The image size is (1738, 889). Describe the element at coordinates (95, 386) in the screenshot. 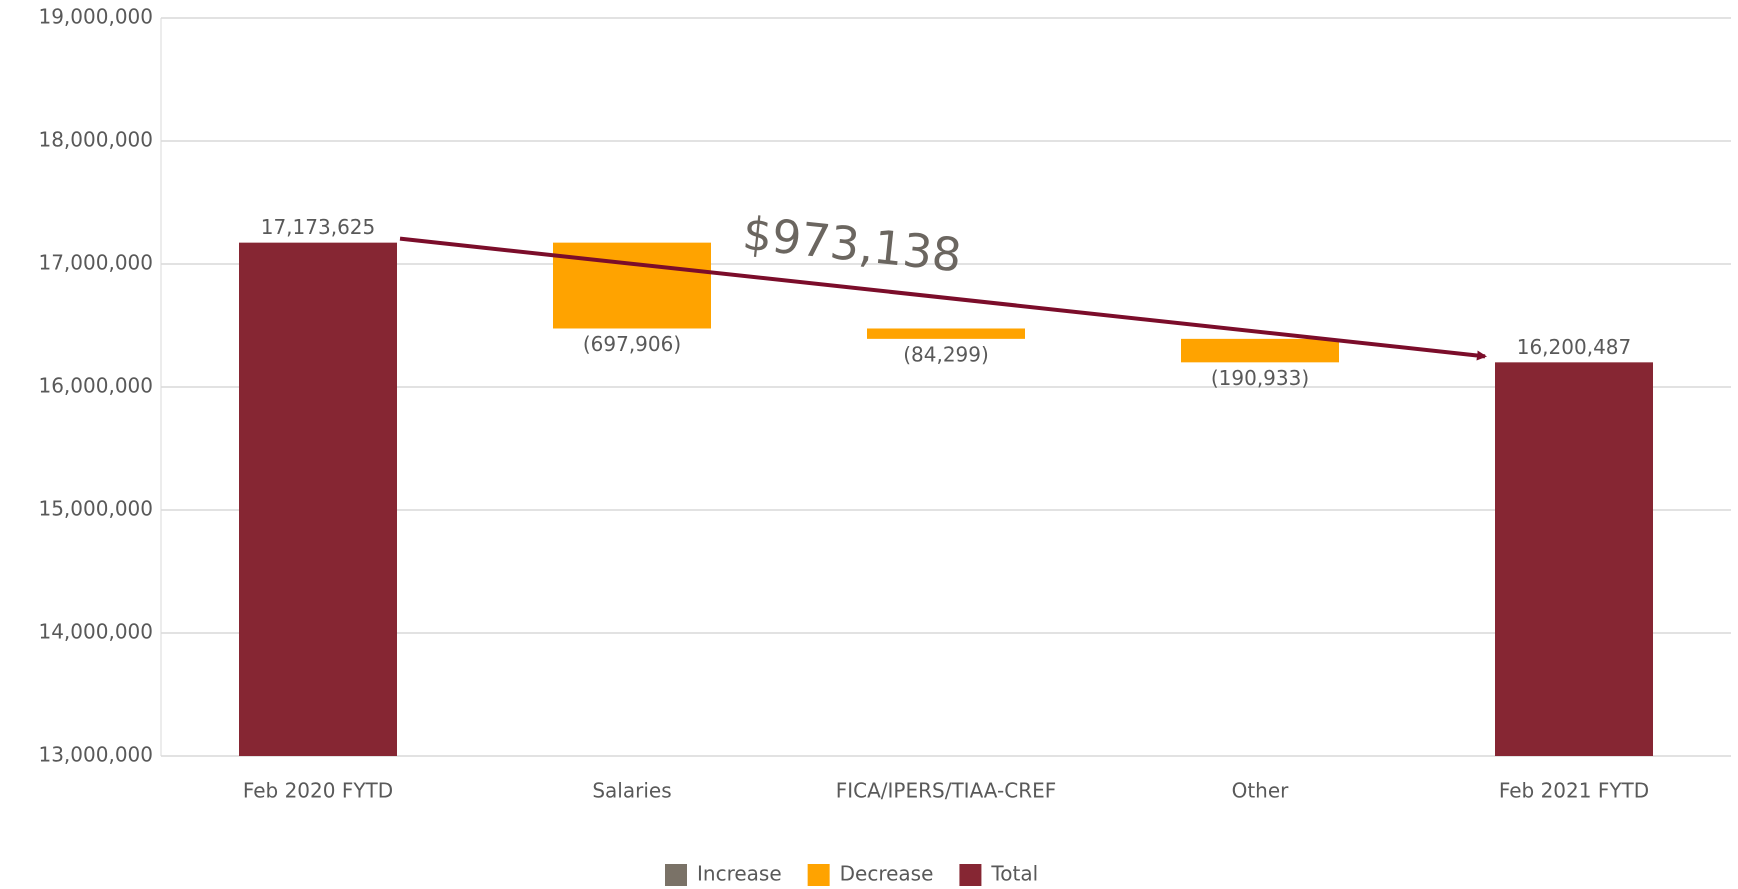

I see `y-tick-label: 16,000,000` at that location.